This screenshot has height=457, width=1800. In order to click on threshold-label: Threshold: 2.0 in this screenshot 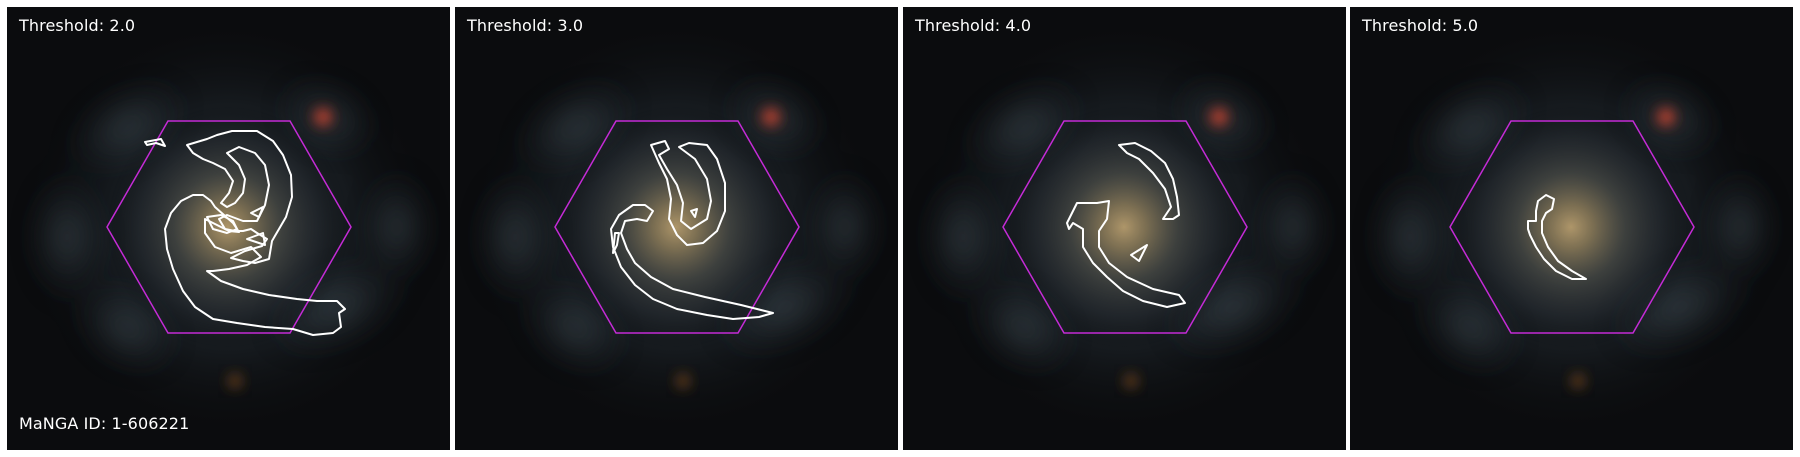, I will do `click(77, 25)`.